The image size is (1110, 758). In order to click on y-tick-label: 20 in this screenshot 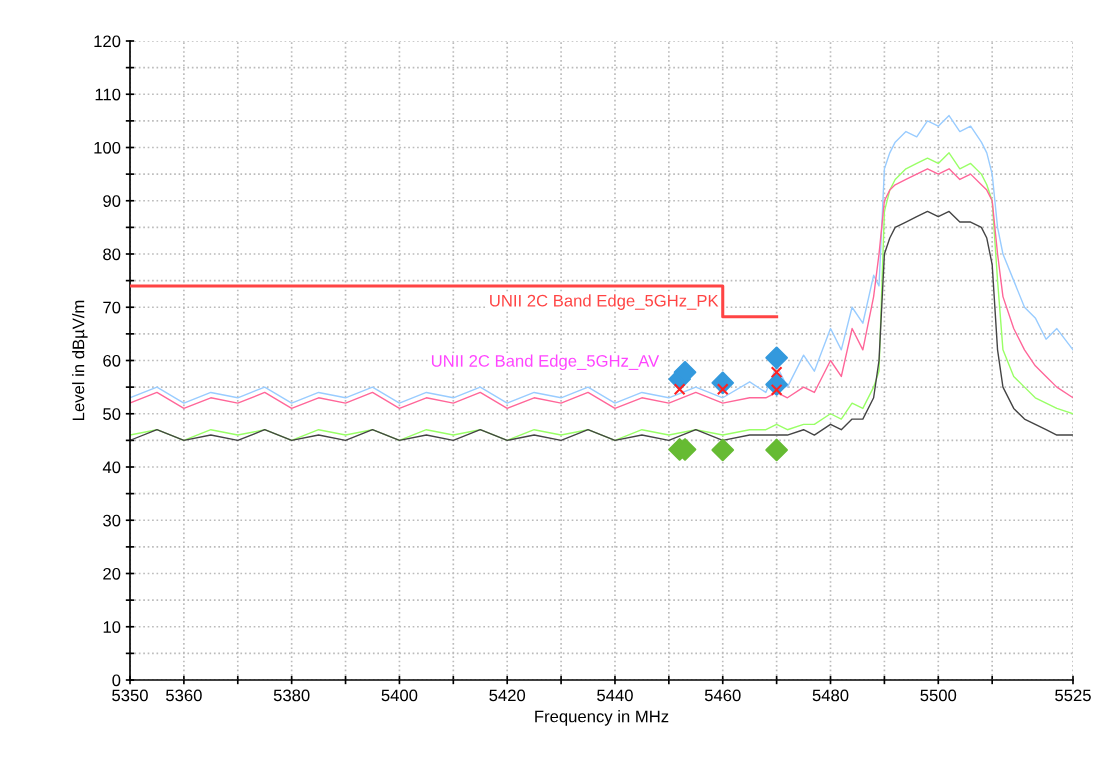, I will do `click(112, 573)`.